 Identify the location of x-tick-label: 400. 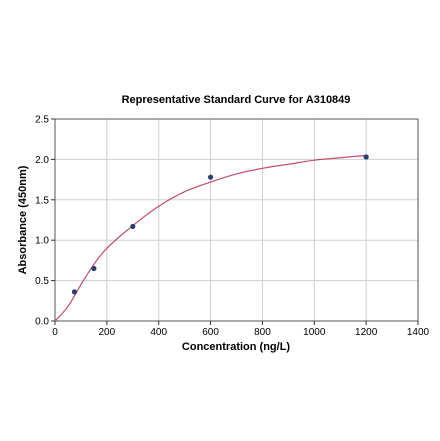
(158, 332).